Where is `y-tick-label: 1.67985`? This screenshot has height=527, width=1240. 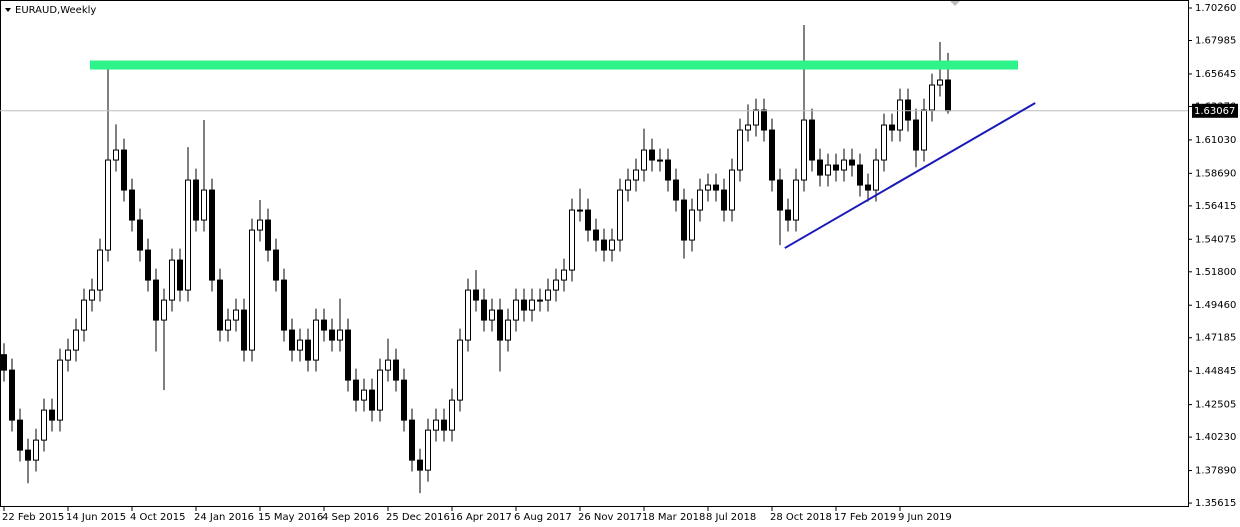
y-tick-label: 1.67985 is located at coordinates (1215, 41).